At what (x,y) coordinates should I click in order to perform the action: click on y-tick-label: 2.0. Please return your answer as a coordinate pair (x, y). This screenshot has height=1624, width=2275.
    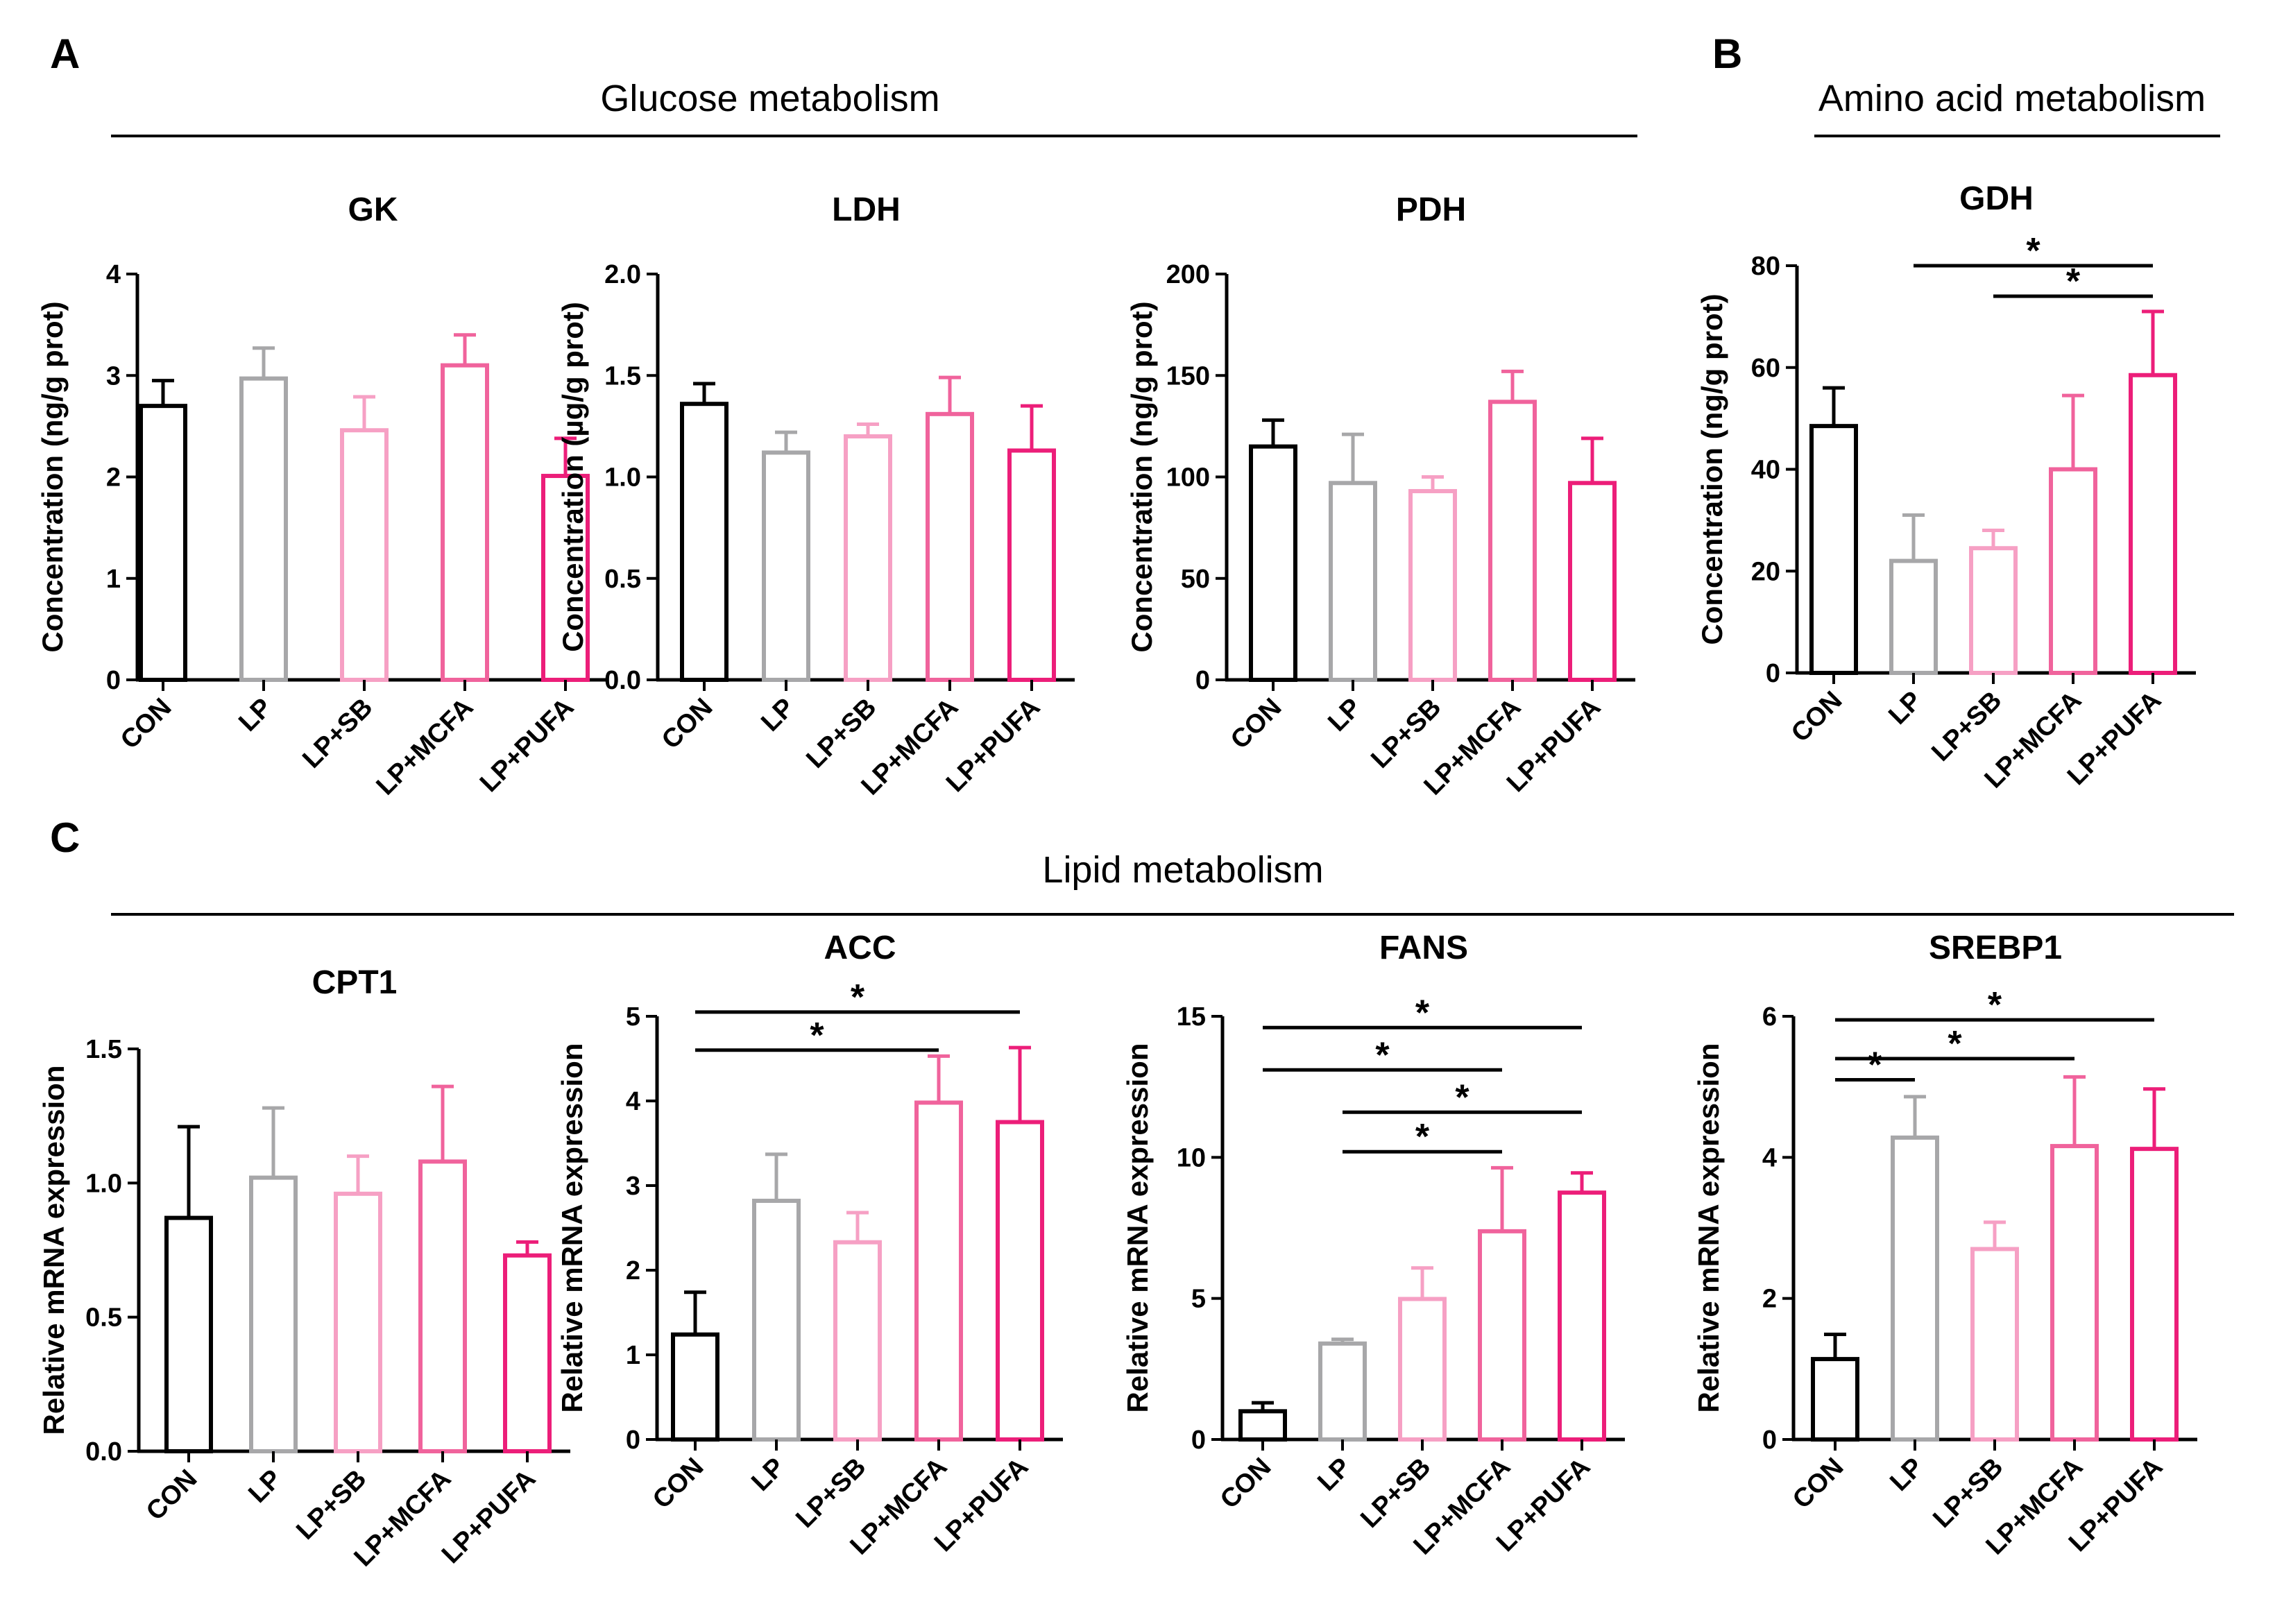
    Looking at the image, I should click on (622, 275).